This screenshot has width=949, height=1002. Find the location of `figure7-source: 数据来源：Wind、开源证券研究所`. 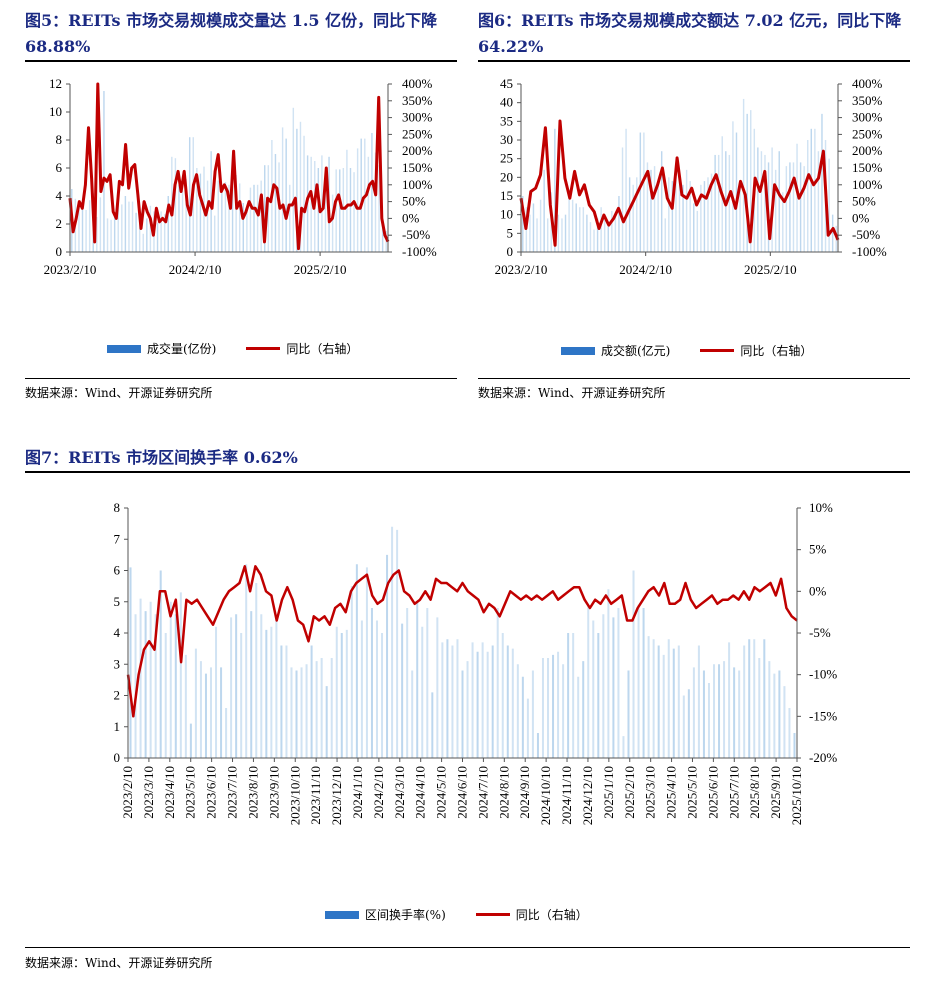

figure7-source: 数据来源：Wind、开源证券研究所 is located at coordinates (119, 963).